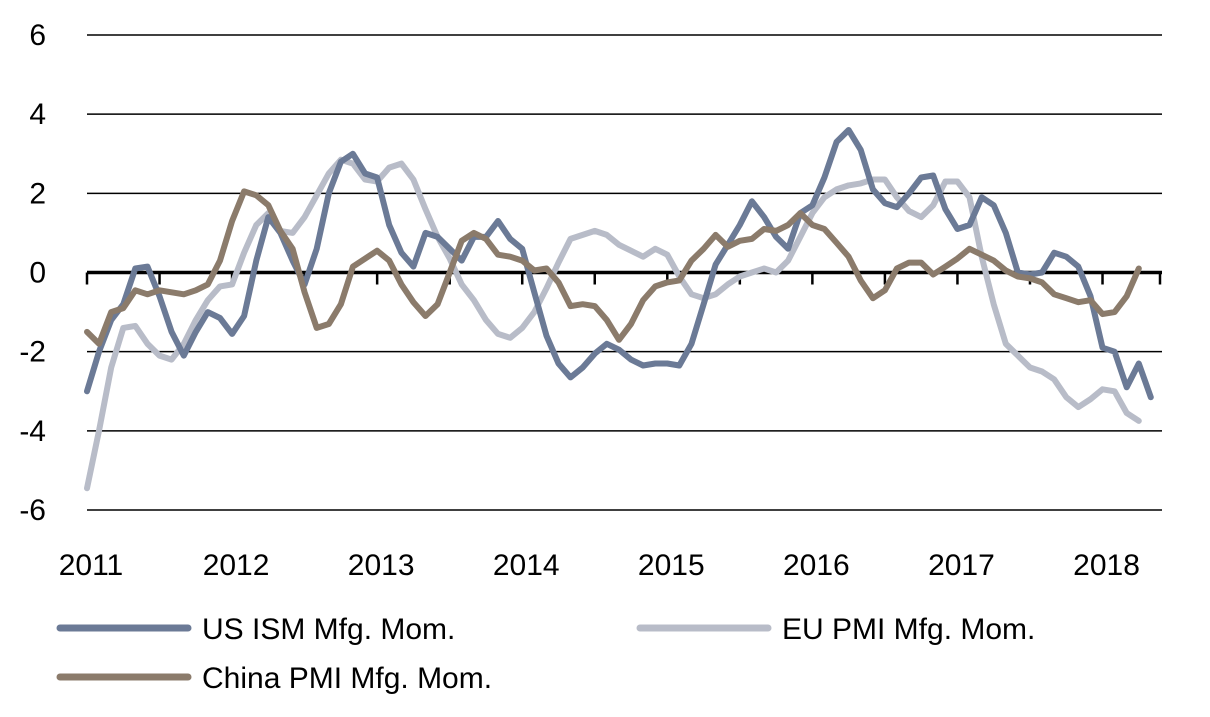  I want to click on axis-layer, so click(623, 277).